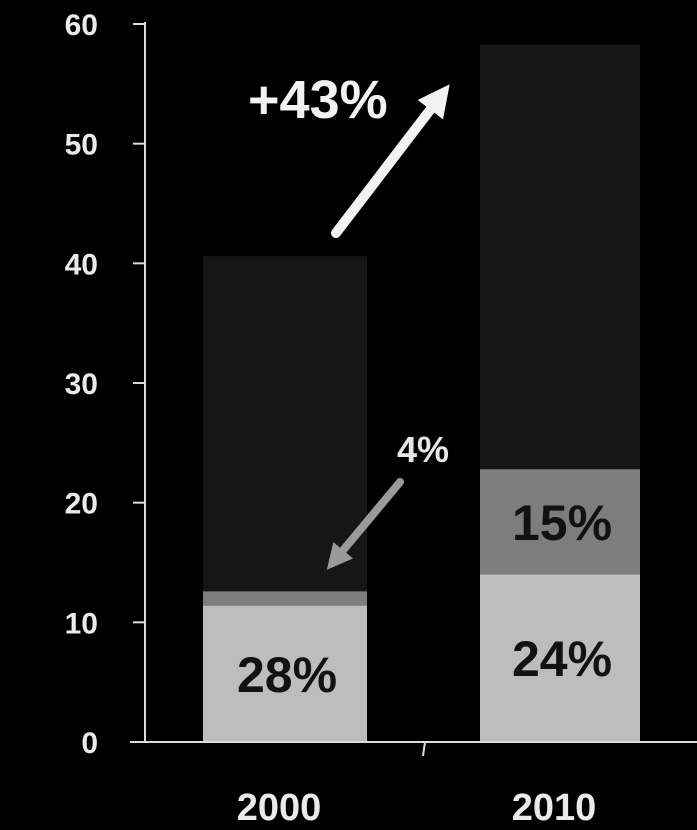 The height and width of the screenshot is (830, 697). I want to click on segment-label-2010-1: 24%, so click(562, 659).